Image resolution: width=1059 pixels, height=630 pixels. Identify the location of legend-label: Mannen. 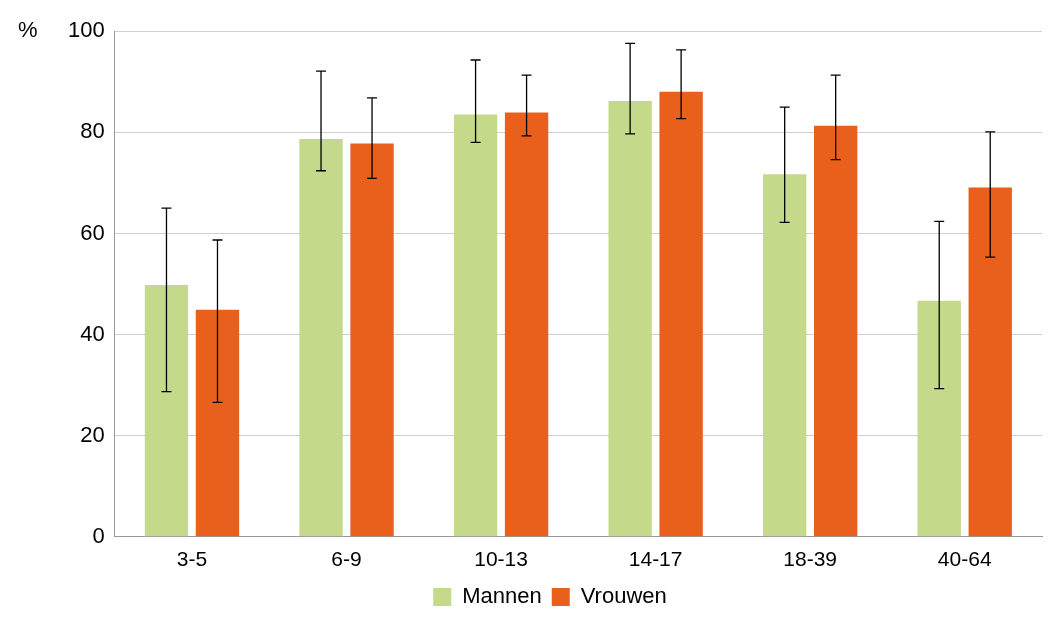
(502, 596).